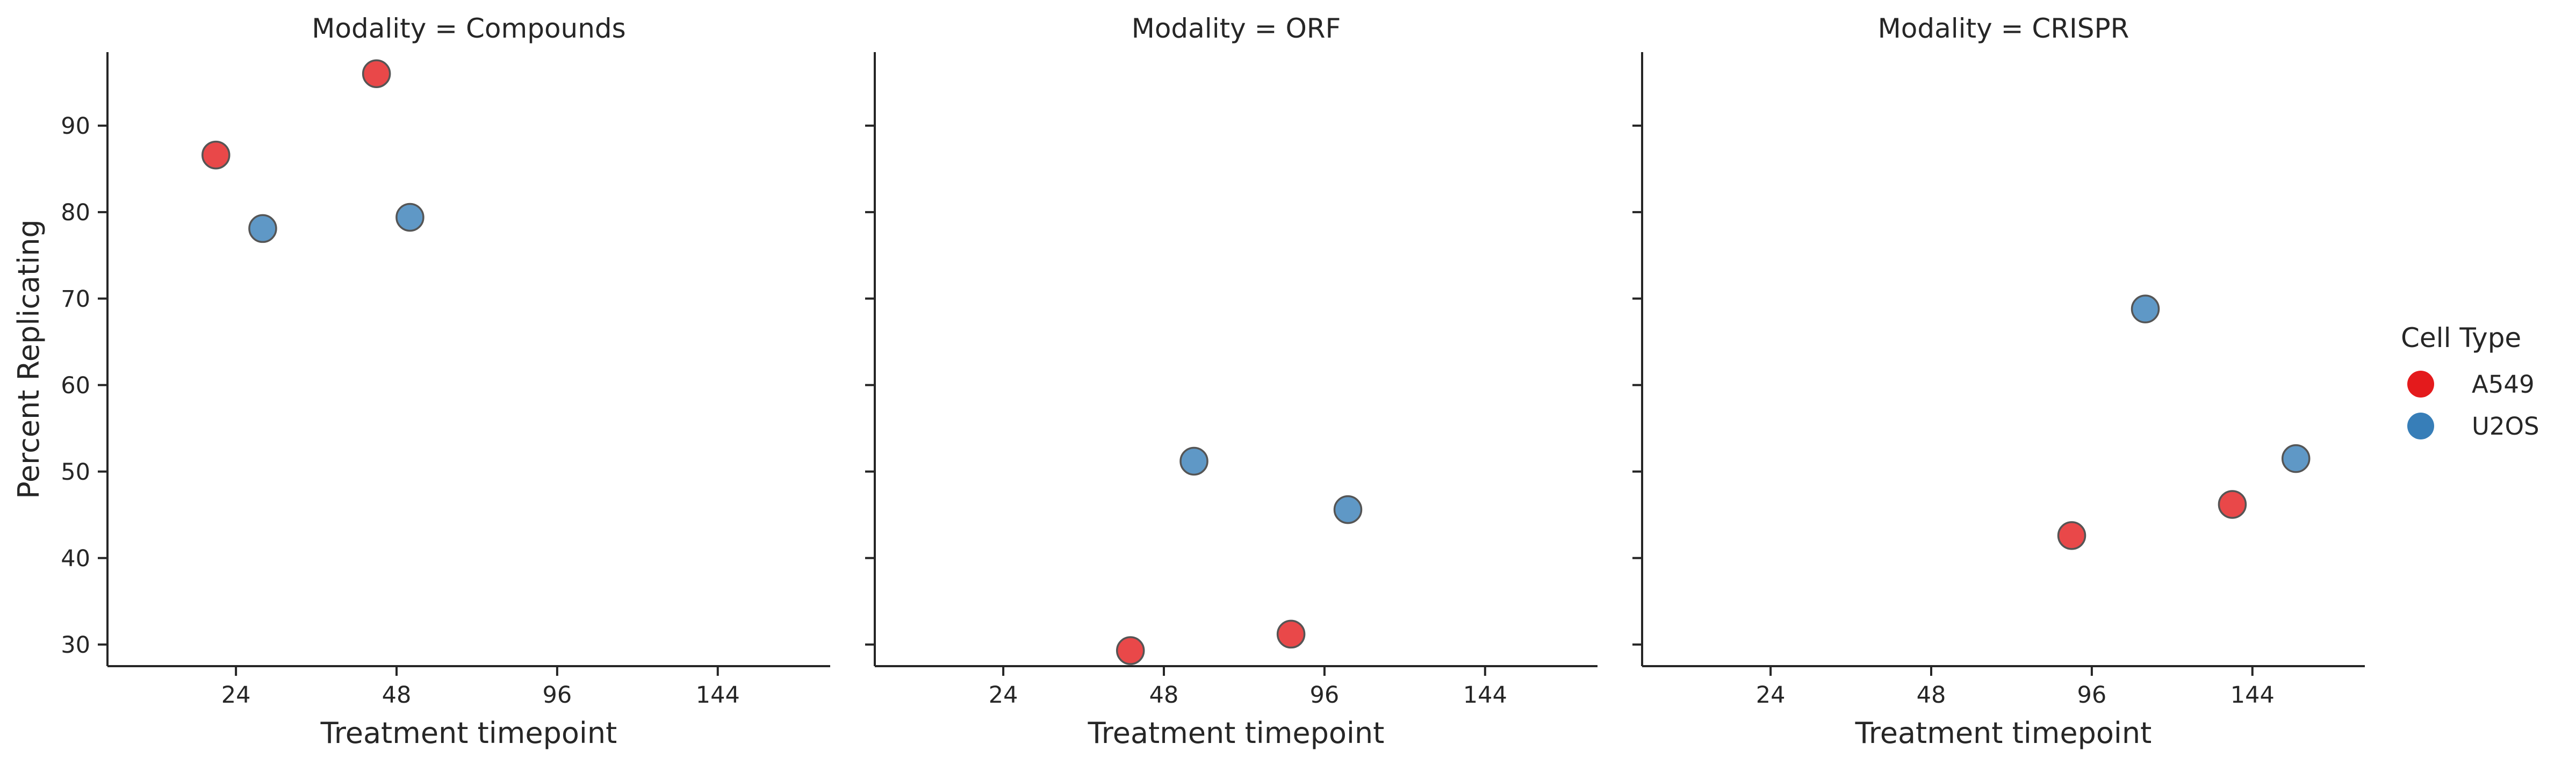  Describe the element at coordinates (75, 212) in the screenshot. I see `y-tick-label: 80` at that location.